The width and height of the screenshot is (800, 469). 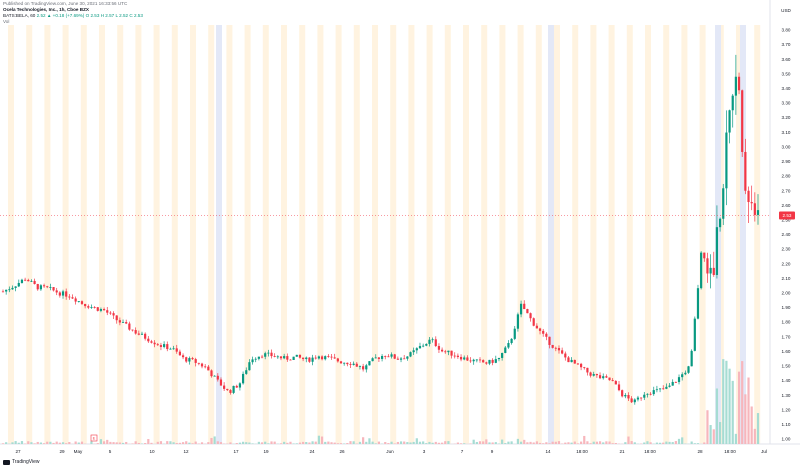 I want to click on y-tick-label: 3.60, so click(x=786, y=59).